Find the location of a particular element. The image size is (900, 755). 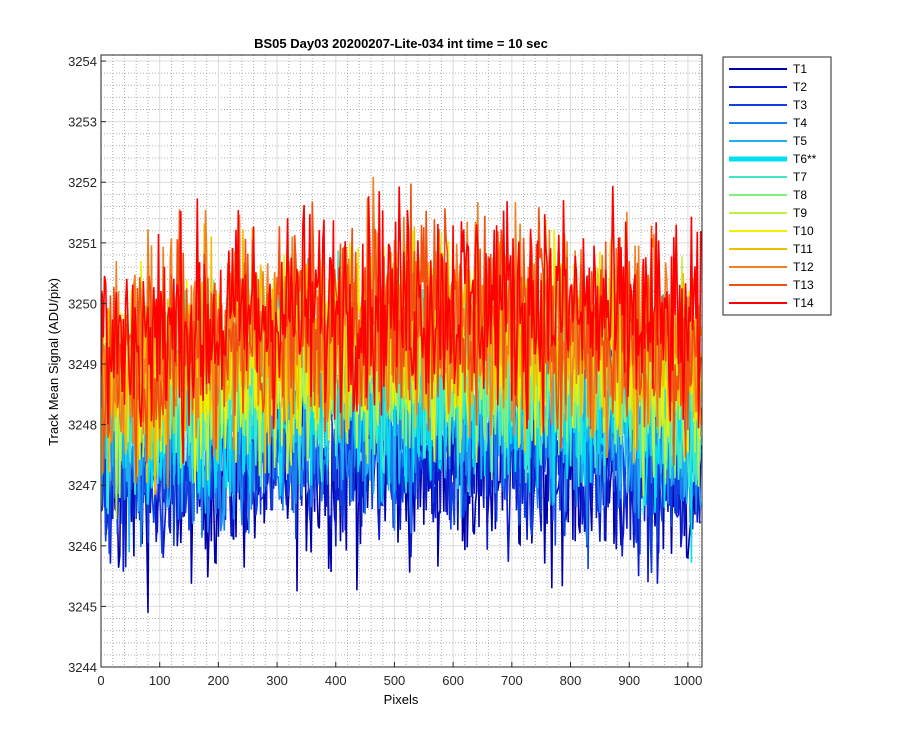

x-tick-label: 600 is located at coordinates (453, 680).